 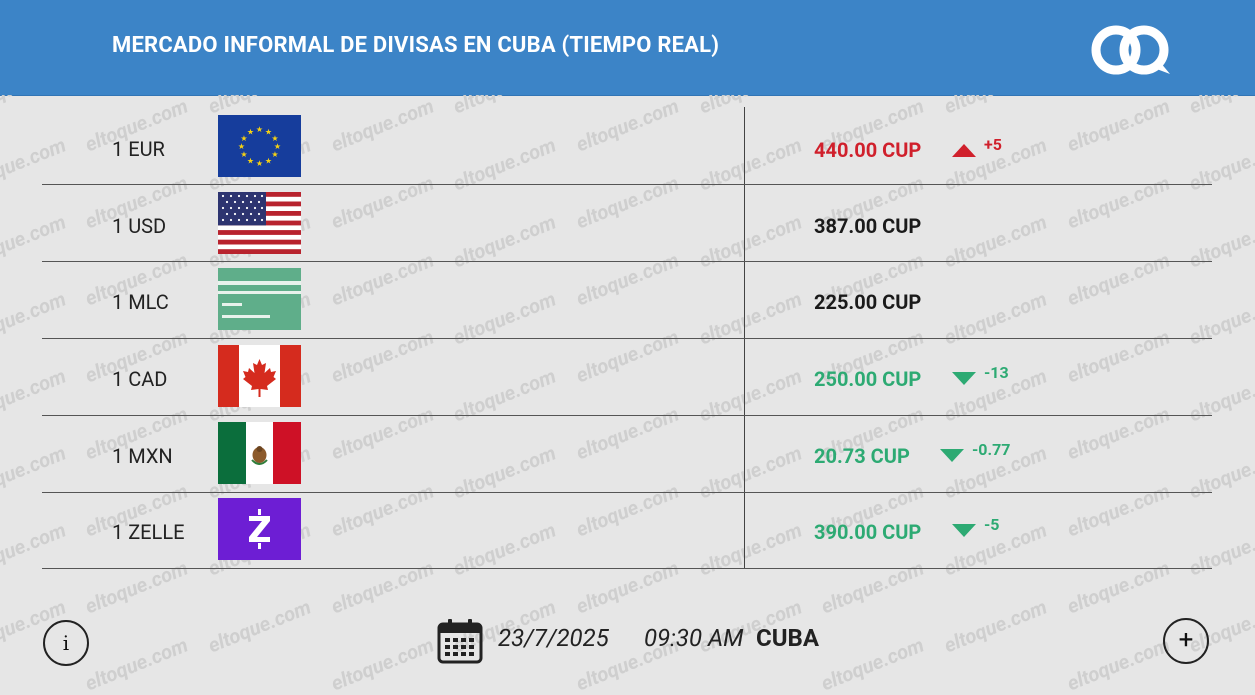 I want to click on currency-label: 1 MXN, so click(x=142, y=456).